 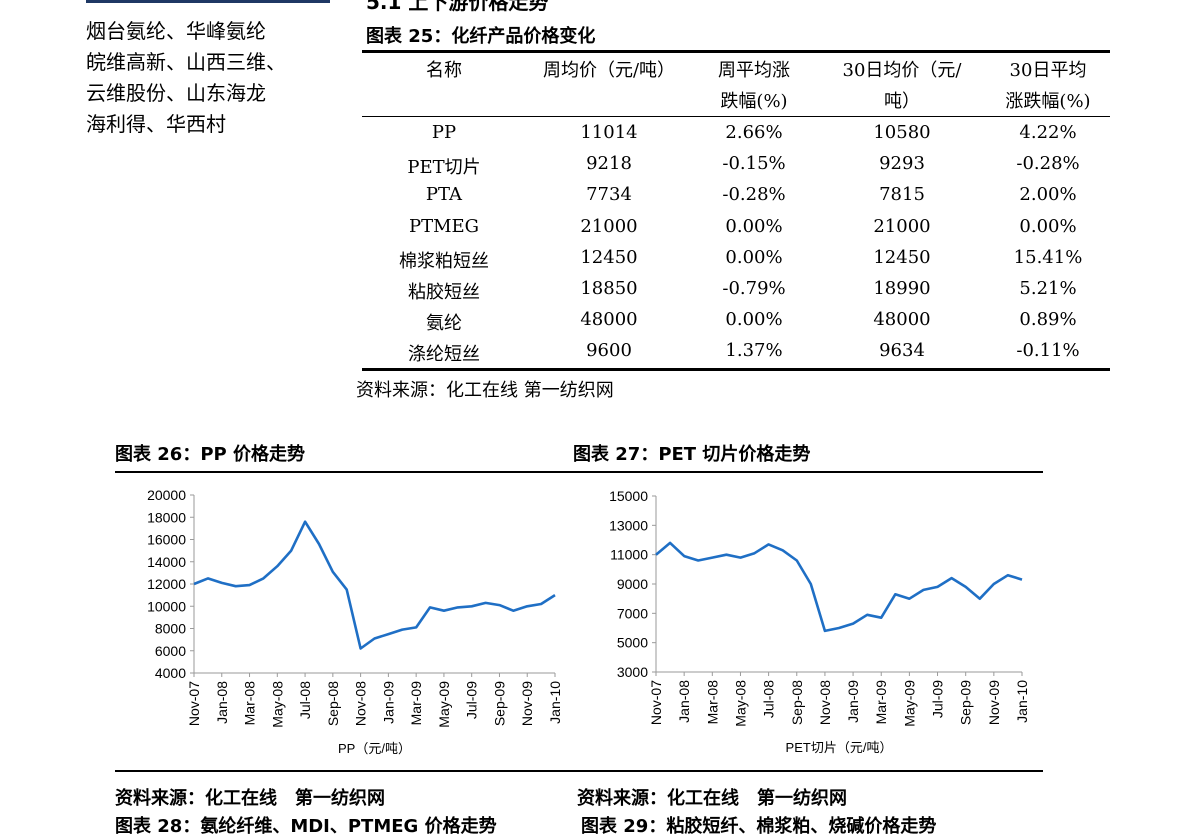 What do you see at coordinates (902, 288) in the screenshot?
I see `table-cell: 18990` at bounding box center [902, 288].